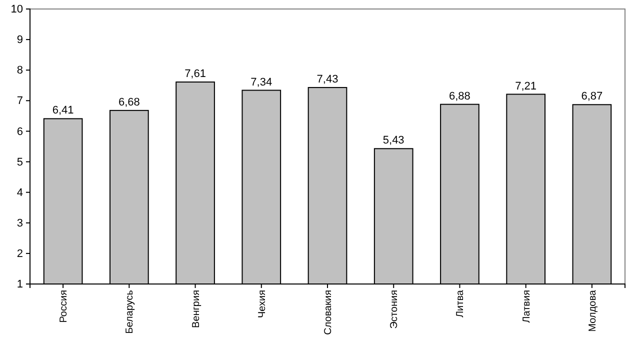 This screenshot has height=339, width=628. What do you see at coordinates (393, 140) in the screenshot?
I see `data-label: 5,43` at bounding box center [393, 140].